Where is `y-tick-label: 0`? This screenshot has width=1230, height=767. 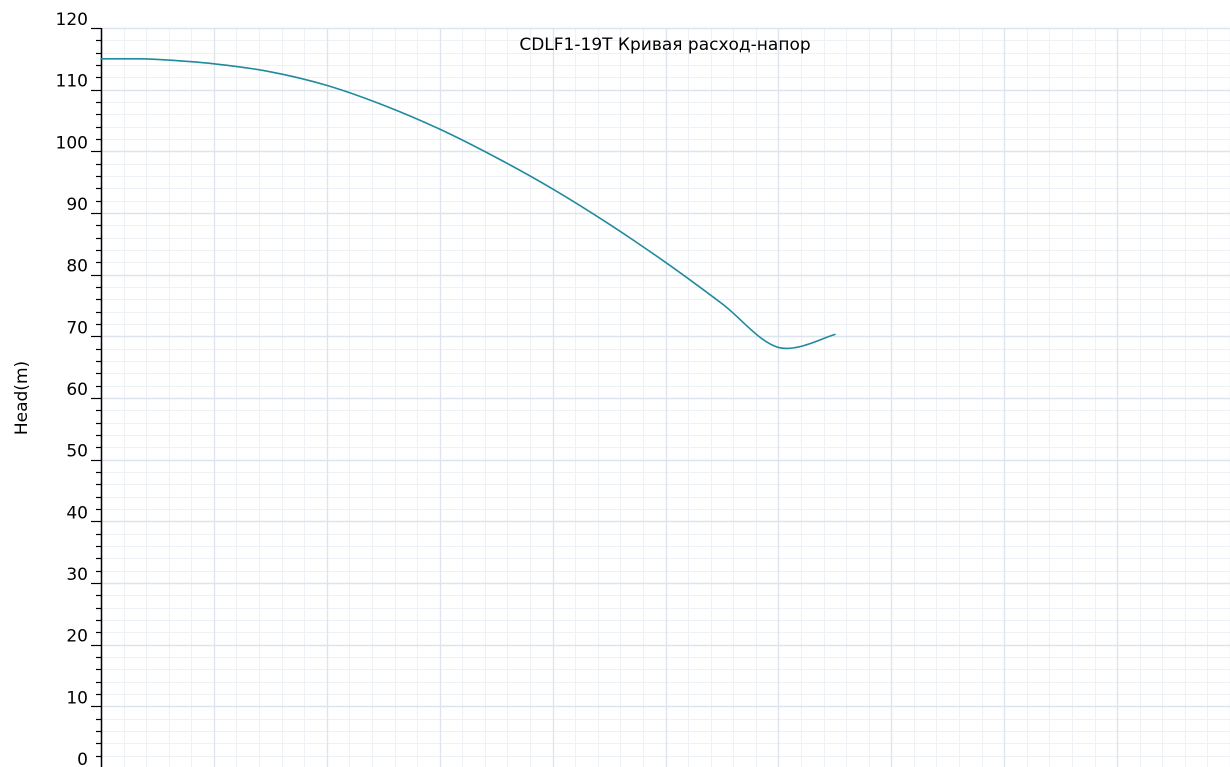
y-tick-label: 0 is located at coordinates (82, 758).